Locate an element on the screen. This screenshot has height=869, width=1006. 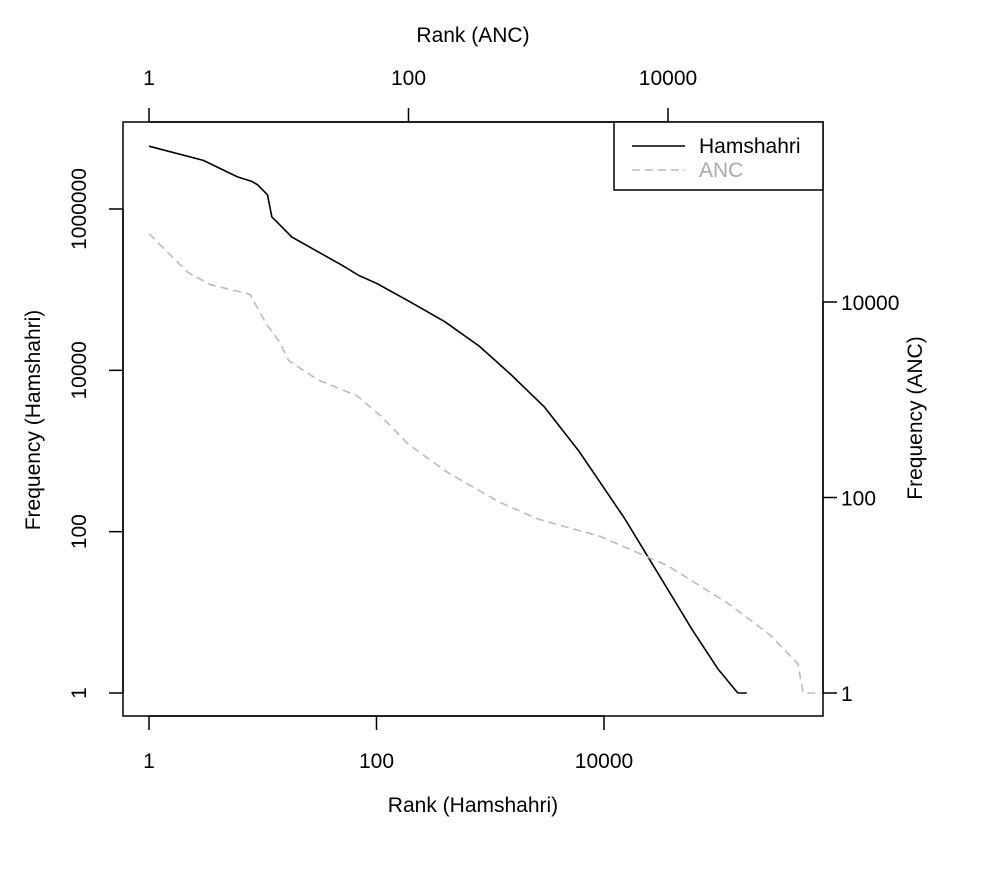
y-left-tick-label-100: 100 is located at coordinates (79, 531).